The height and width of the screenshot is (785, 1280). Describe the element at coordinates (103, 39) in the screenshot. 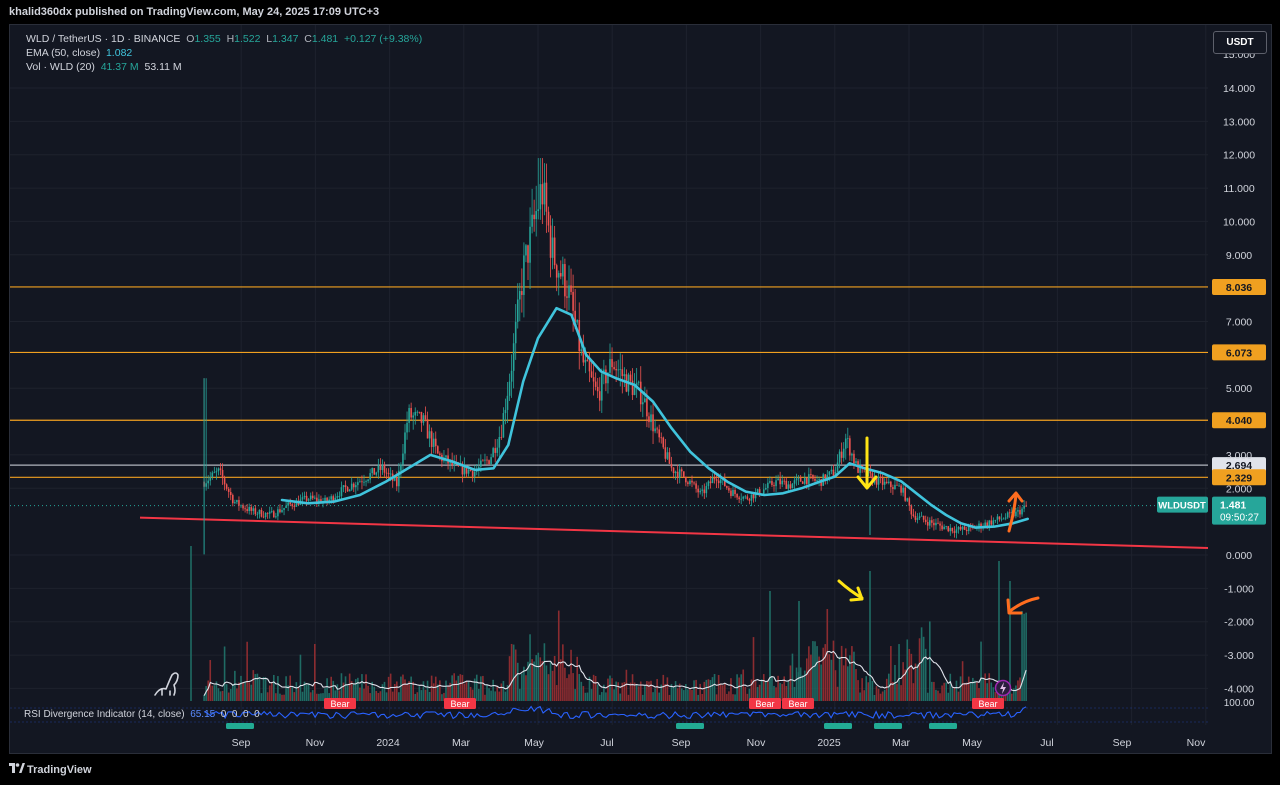

I see `symbol-label: WLD / TetherUS · 1D · BINANCE` at that location.